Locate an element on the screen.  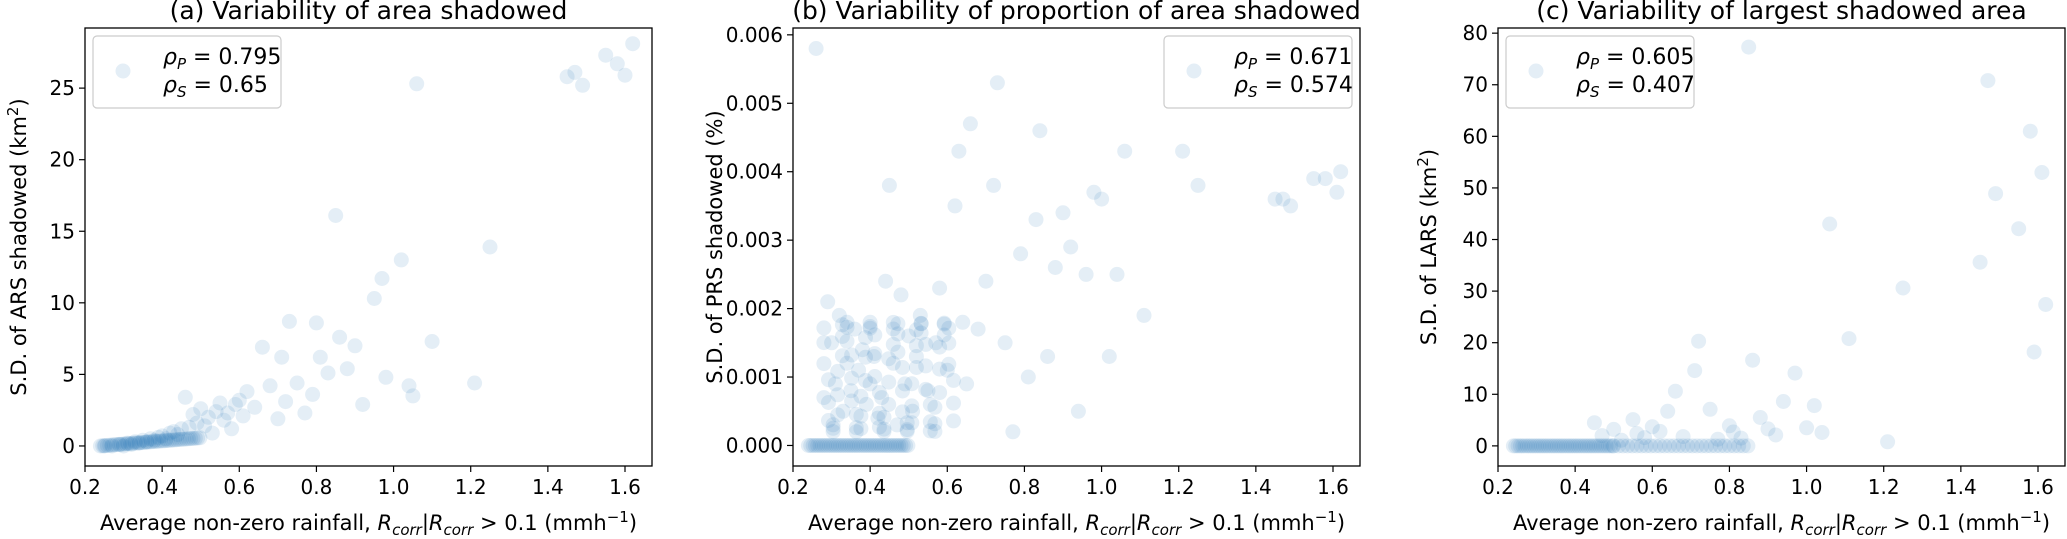
y-tick-label: 60 is located at coordinates (1475, 136).